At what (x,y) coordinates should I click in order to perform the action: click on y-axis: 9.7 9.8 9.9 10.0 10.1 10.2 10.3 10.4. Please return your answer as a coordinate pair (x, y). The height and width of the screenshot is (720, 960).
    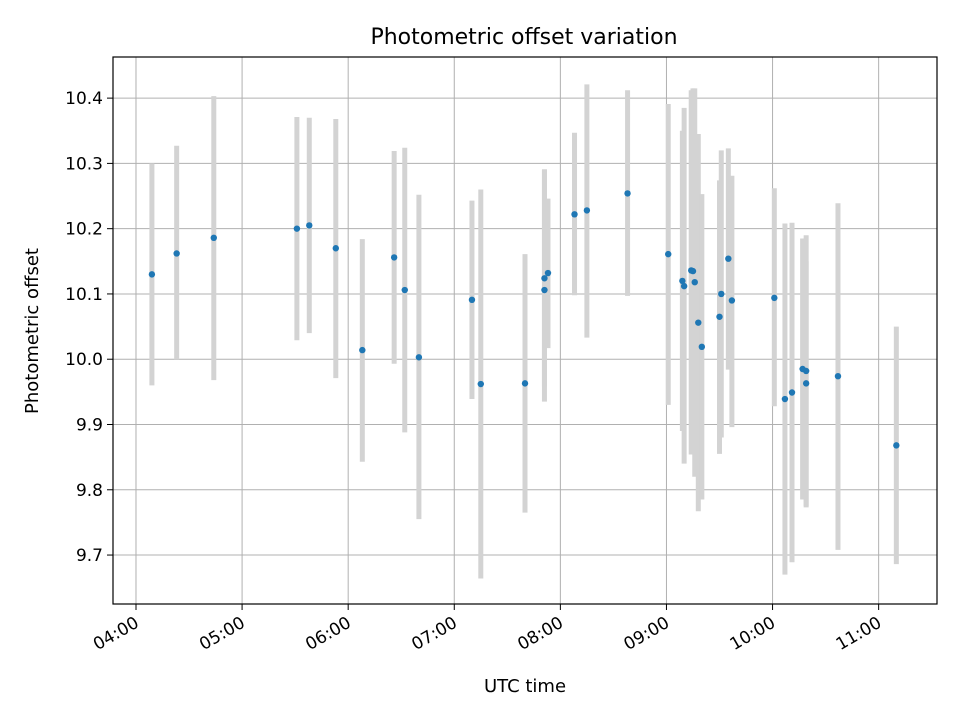
    Looking at the image, I should click on (89, 327).